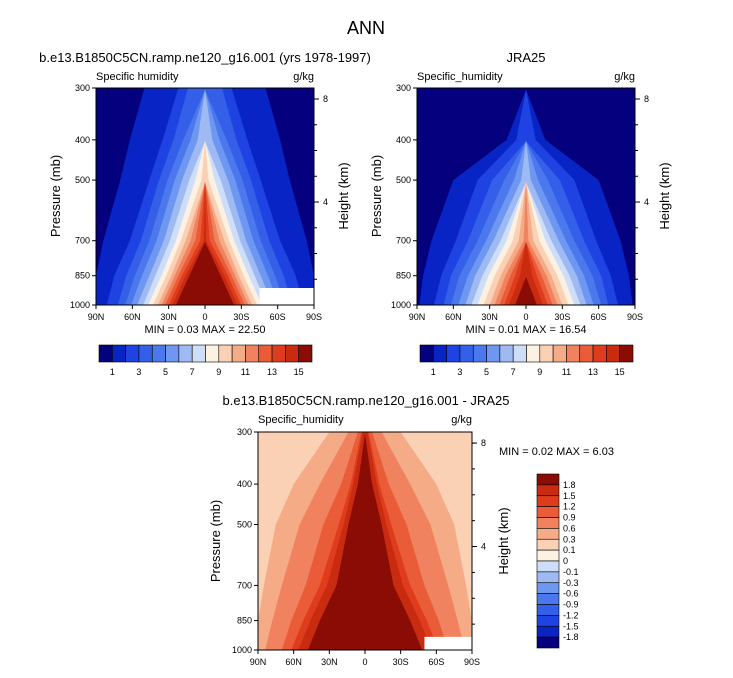  What do you see at coordinates (503, 540) in the screenshot?
I see `panel-diff-y2label: Height (km)` at bounding box center [503, 540].